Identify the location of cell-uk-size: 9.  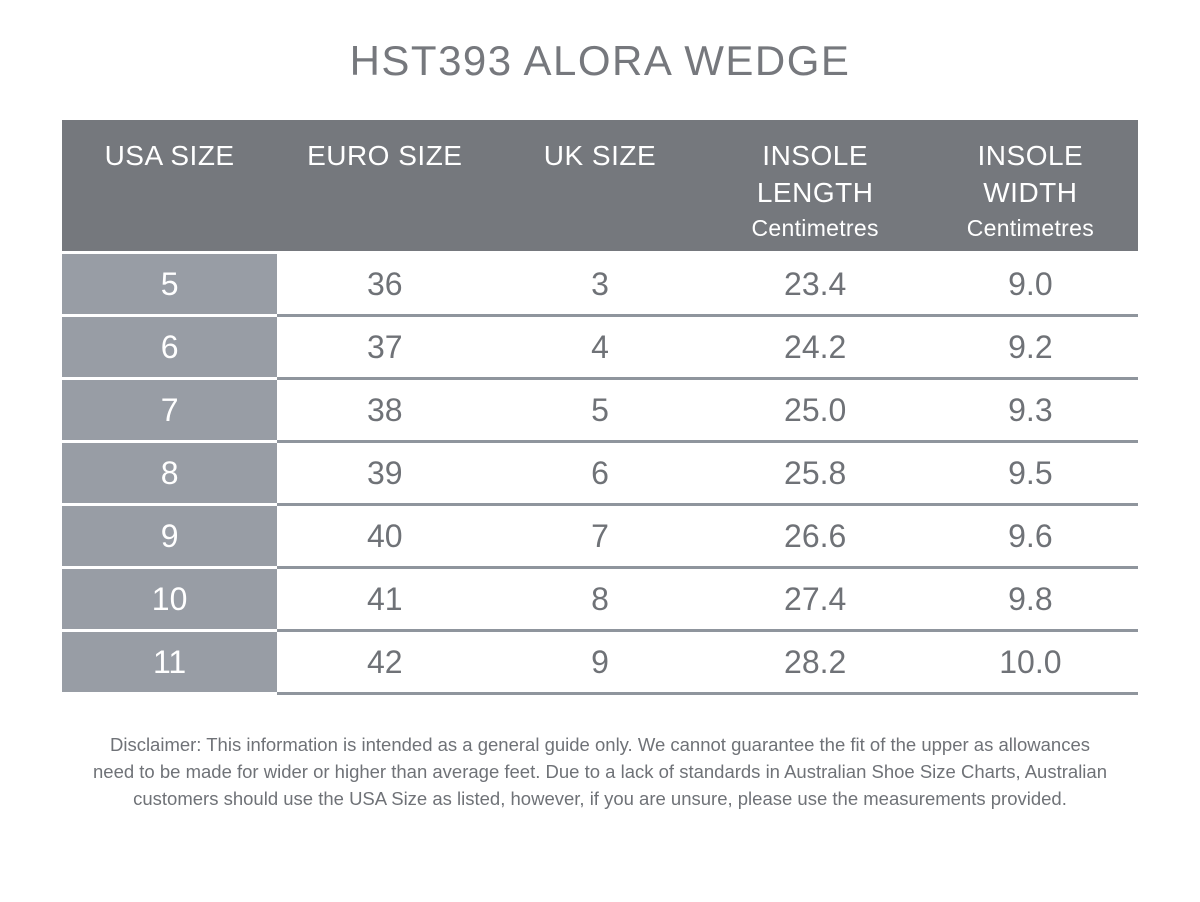
(600, 664).